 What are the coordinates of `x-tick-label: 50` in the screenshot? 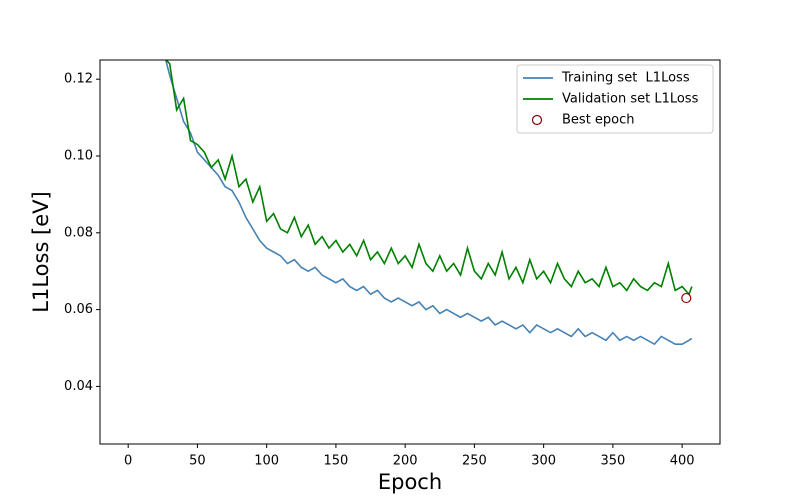 It's located at (197, 461).